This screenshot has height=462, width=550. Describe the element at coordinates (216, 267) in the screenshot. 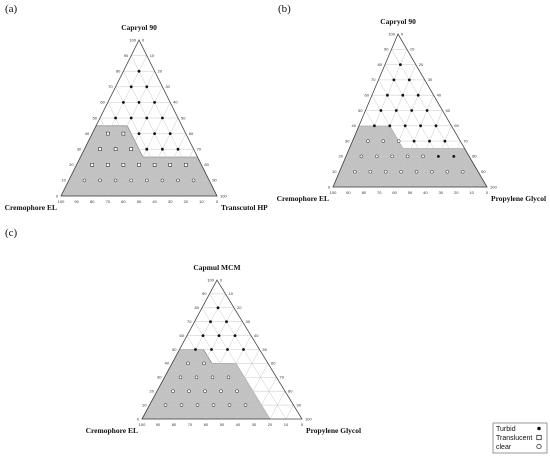

I see `axis-label-top: Capmul MCM` at that location.